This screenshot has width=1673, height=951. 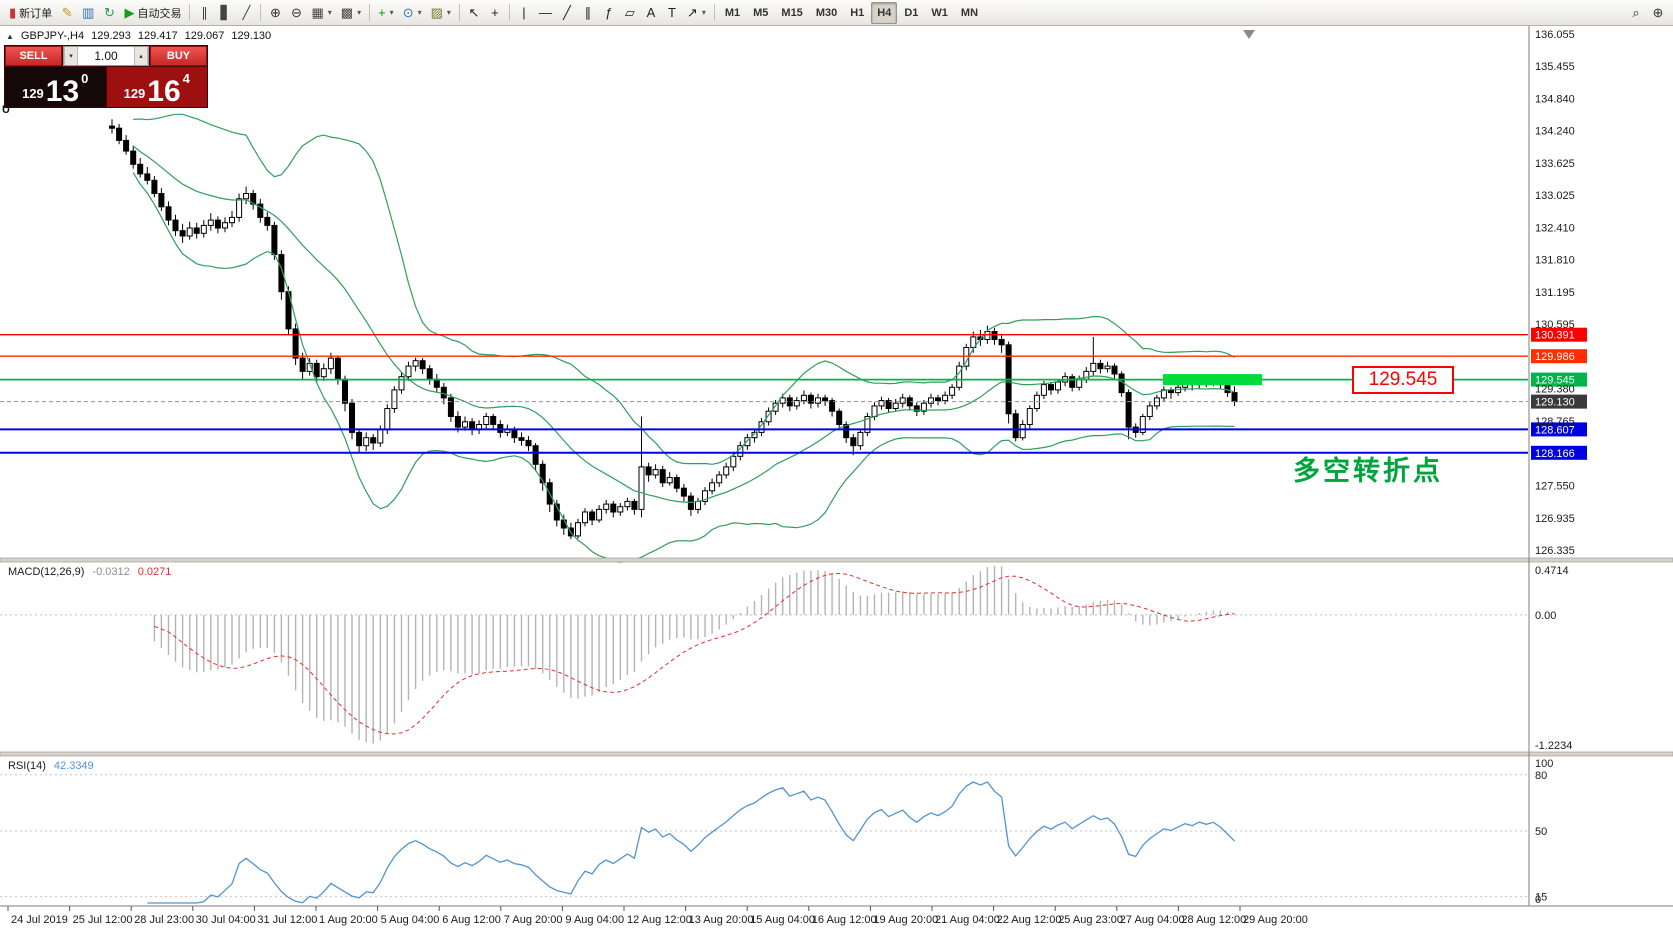 I want to click on zoom-in-button: ⊕, so click(x=275, y=13).